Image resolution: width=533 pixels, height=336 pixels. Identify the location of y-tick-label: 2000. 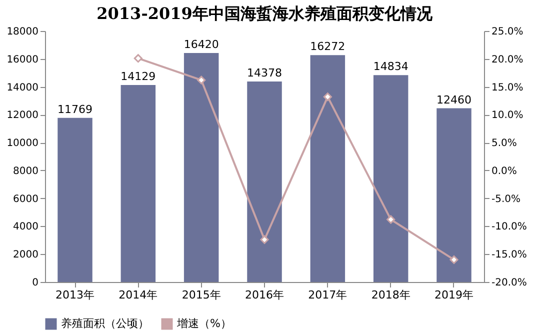
(25, 255).